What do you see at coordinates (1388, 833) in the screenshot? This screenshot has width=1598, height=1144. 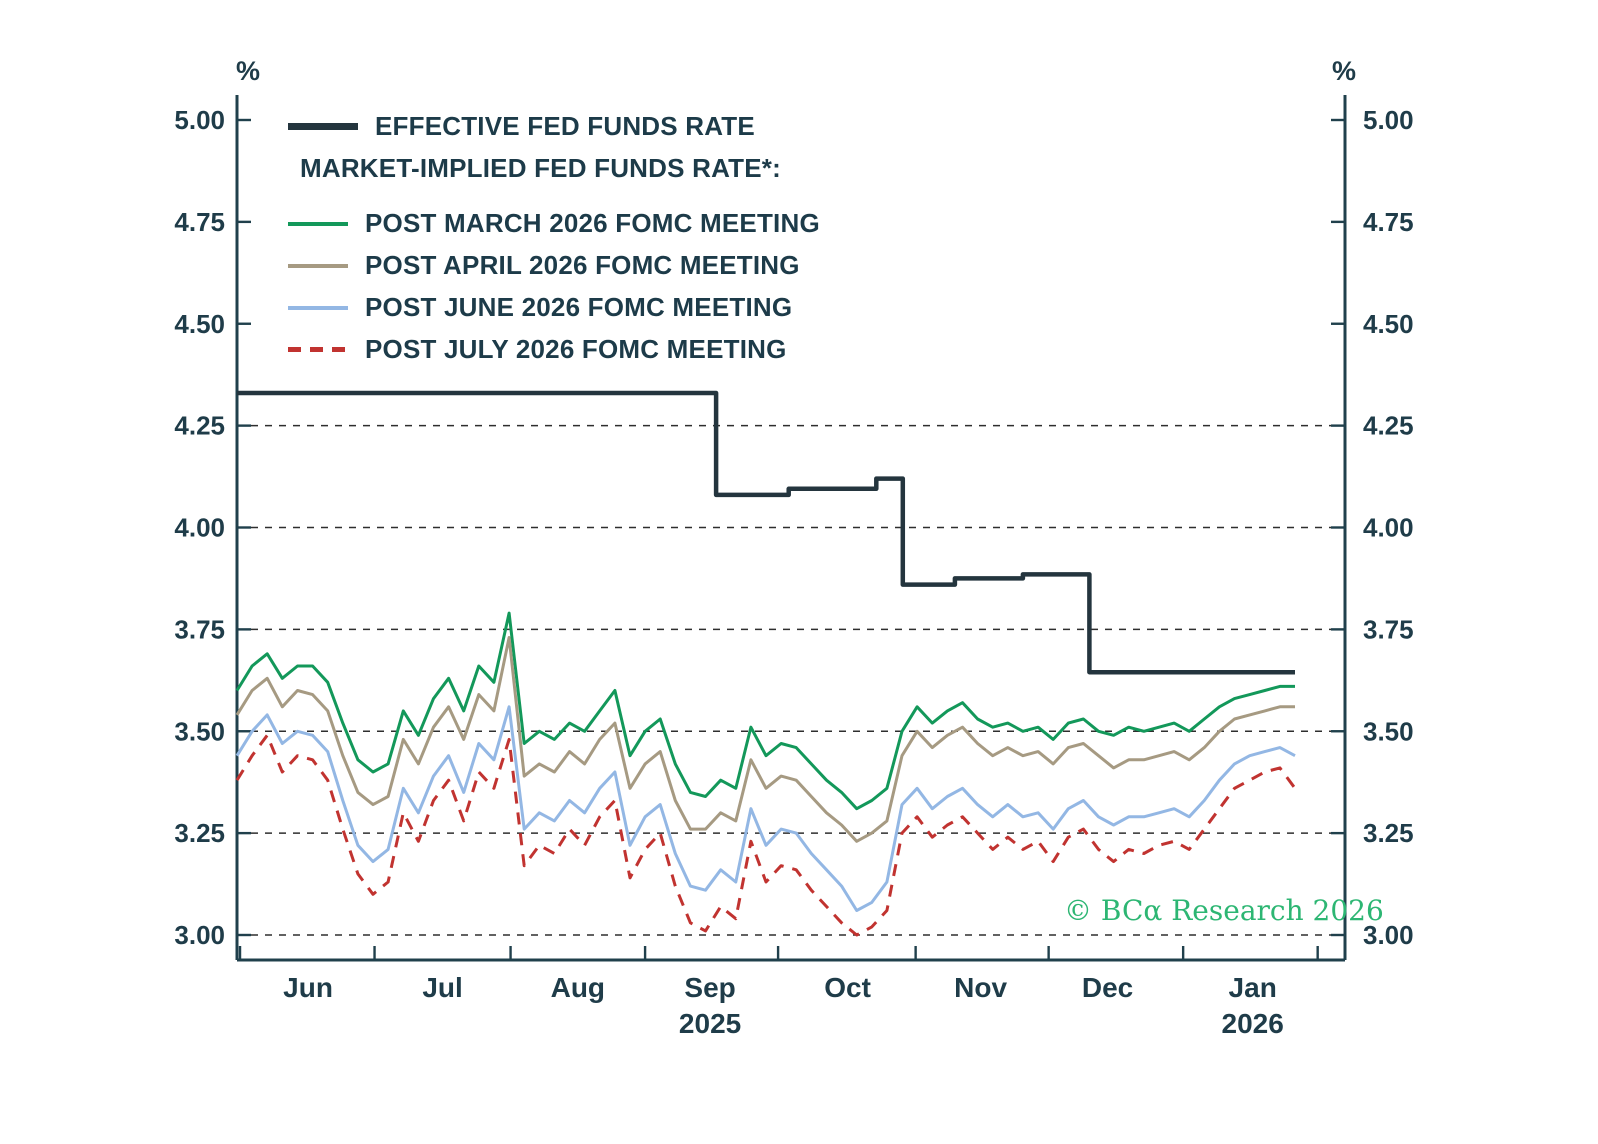 I see `y-tick-label-right: 3.25` at bounding box center [1388, 833].